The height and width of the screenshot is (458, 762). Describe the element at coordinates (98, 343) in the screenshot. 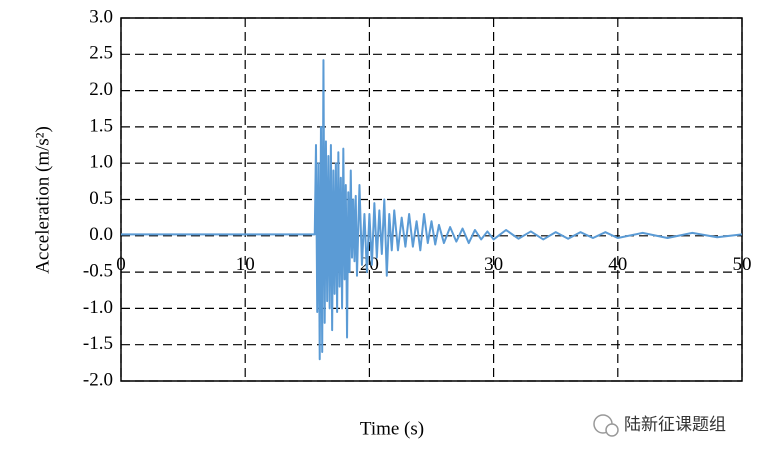

I see `y-tick-label: -1.5` at that location.